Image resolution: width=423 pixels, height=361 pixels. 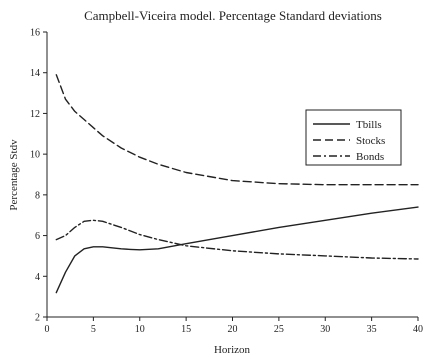 I want to click on legend: Tbills Stocks Bonds, so click(x=353, y=137).